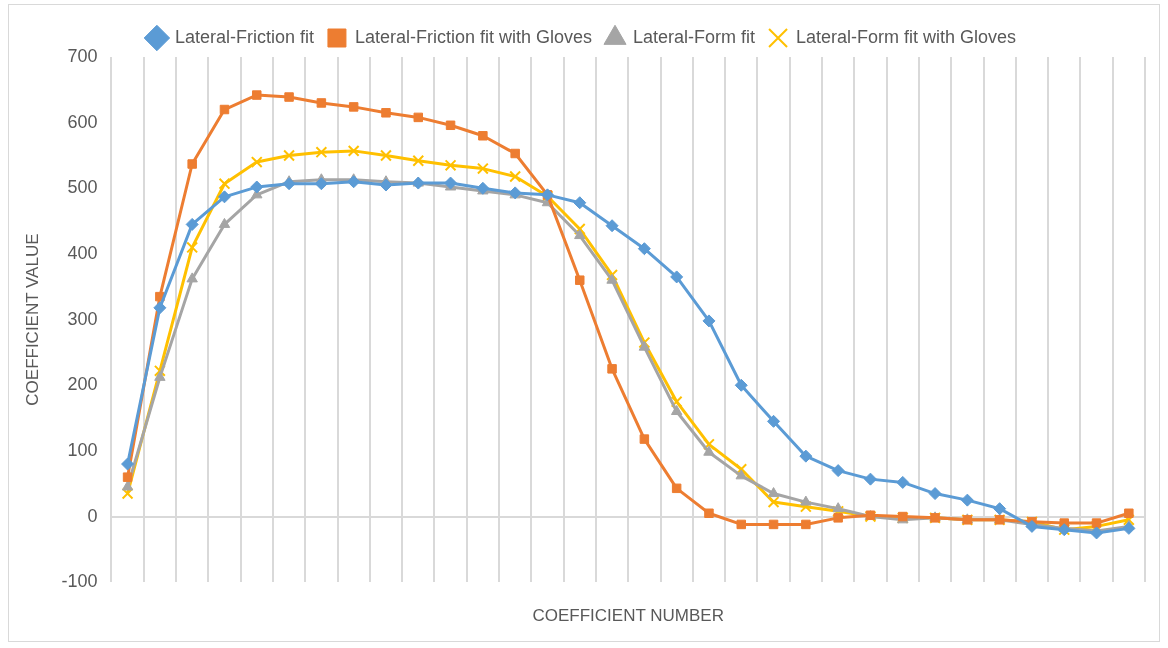 This screenshot has width=1168, height=648. Describe the element at coordinates (628, 616) in the screenshot. I see `x-axis-title: COEFFICIENT NUMBER` at that location.